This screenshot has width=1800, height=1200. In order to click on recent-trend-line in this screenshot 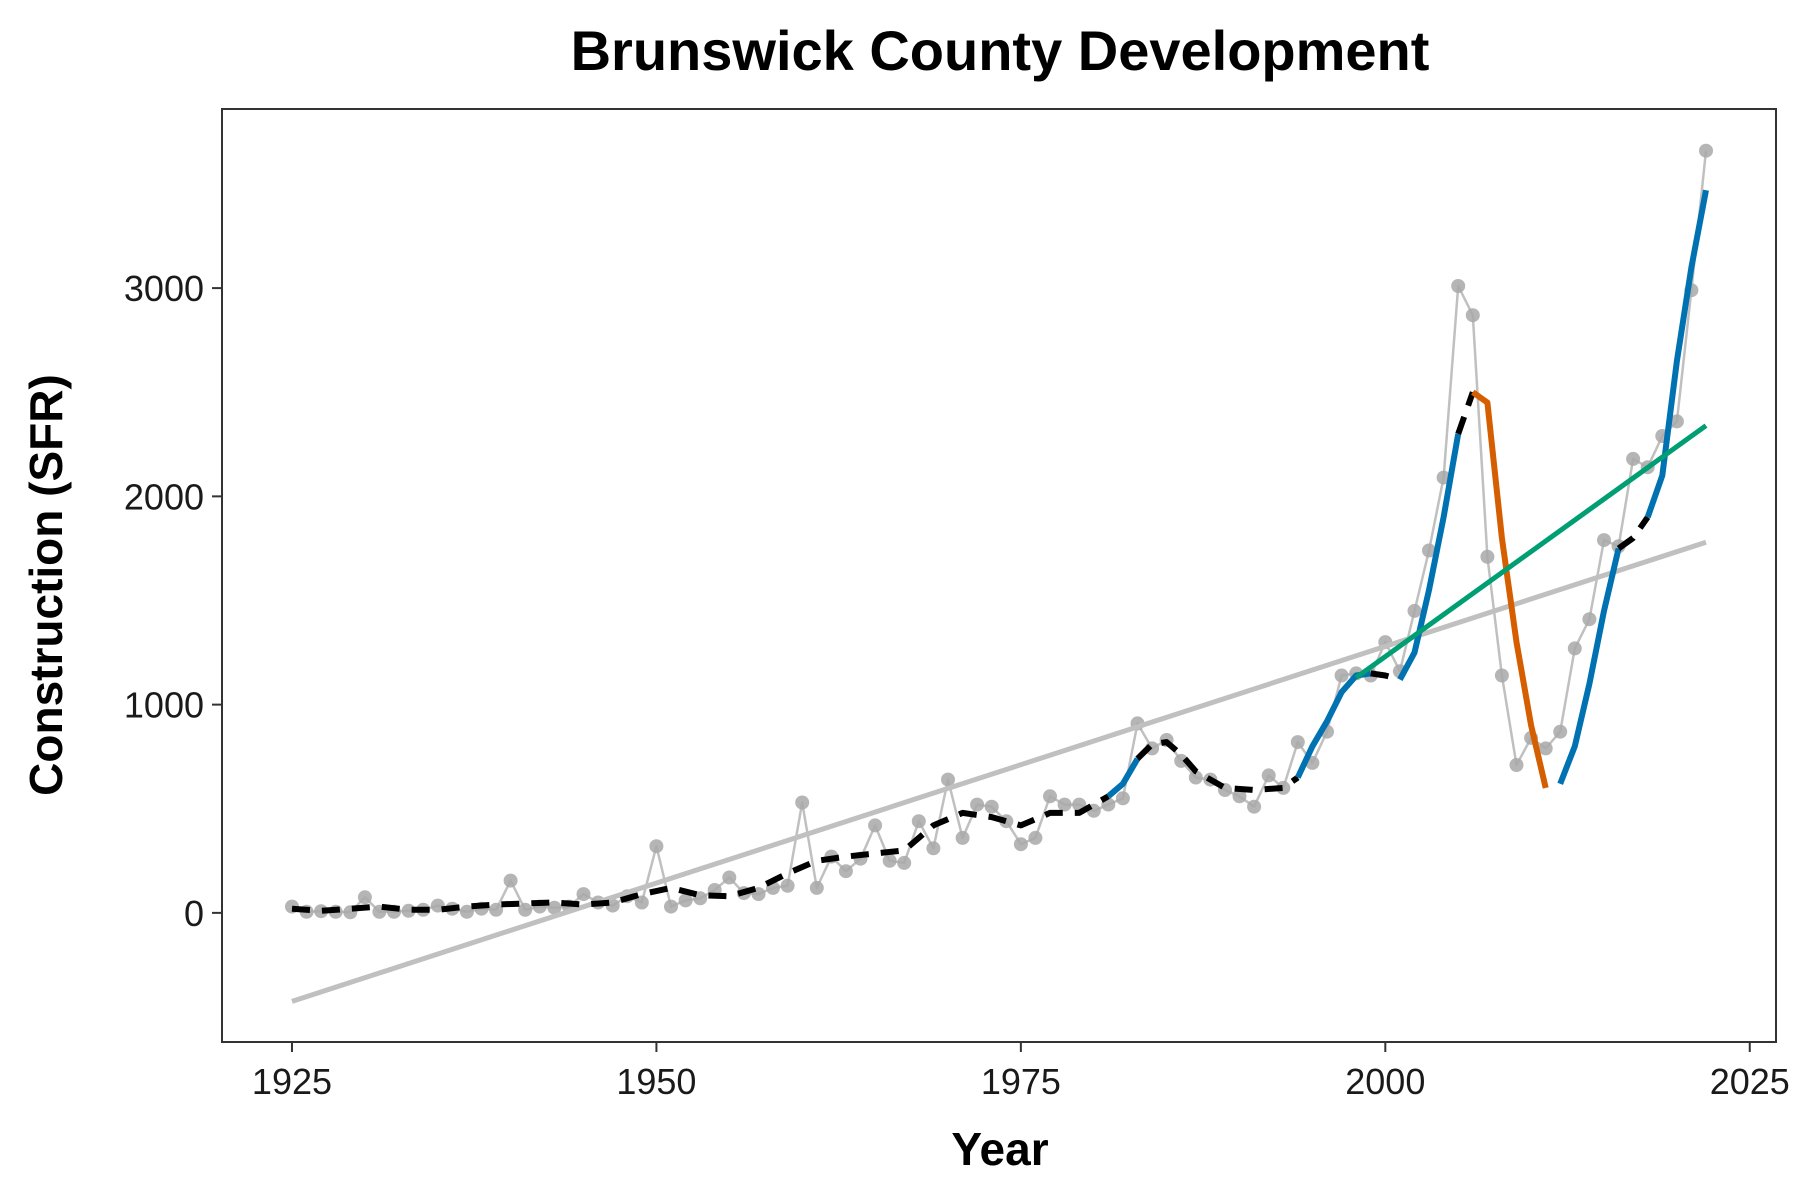, I will do `click(1531, 551)`.